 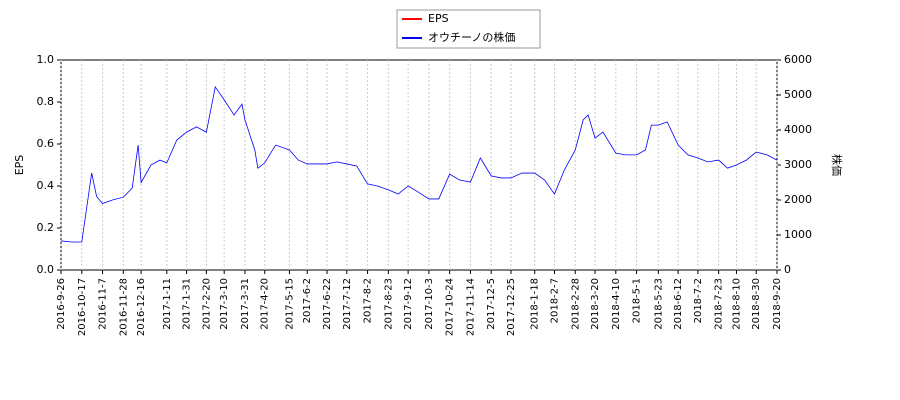 I want to click on x-tick-label: 2018-4-10, so click(x=616, y=304).